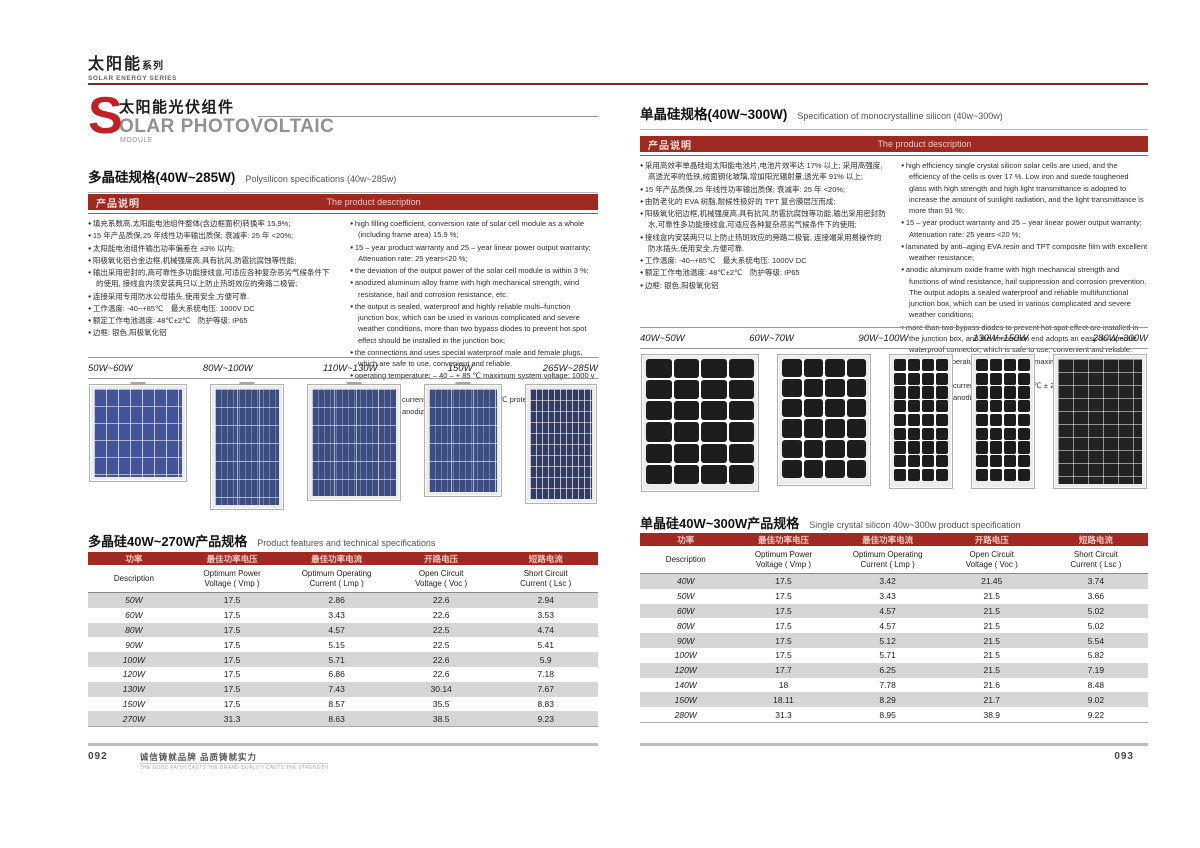 This screenshot has height=848, width=1200. What do you see at coordinates (887, 699) in the screenshot?
I see `table-cell: 8.29` at bounding box center [887, 699].